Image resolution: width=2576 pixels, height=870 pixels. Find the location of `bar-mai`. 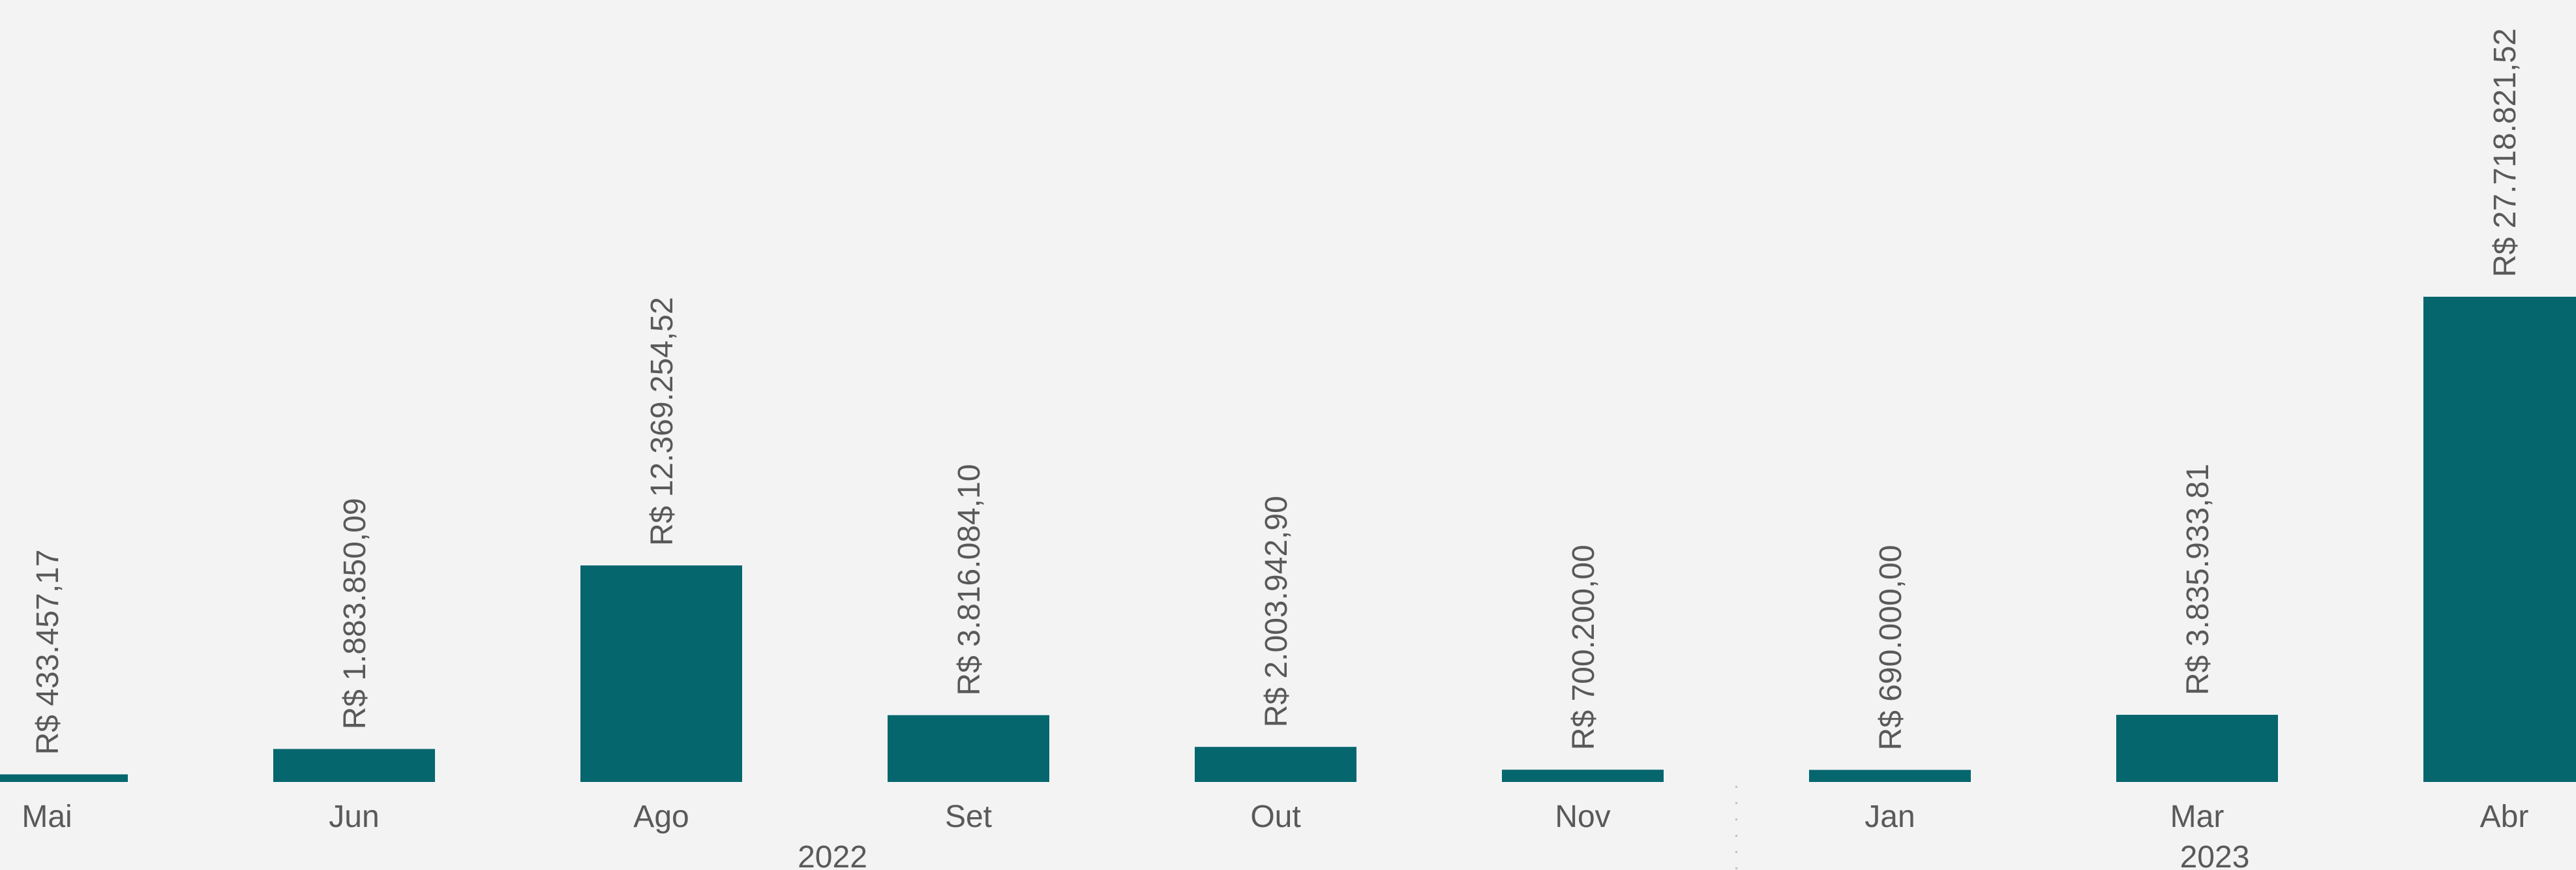

bar-mai is located at coordinates (64, 778).